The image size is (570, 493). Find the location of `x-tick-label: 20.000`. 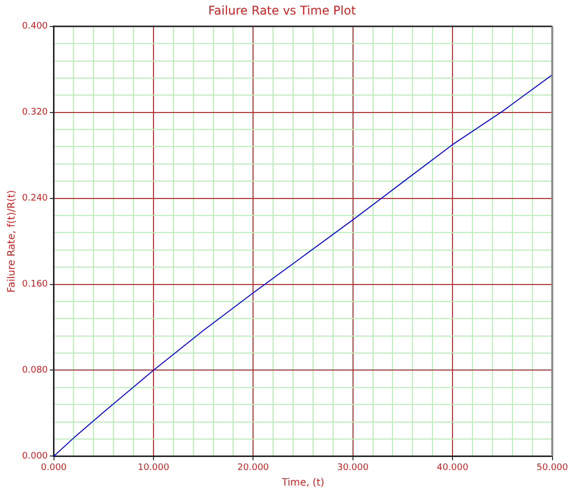

x-tick-label: 20.000 is located at coordinates (253, 467).